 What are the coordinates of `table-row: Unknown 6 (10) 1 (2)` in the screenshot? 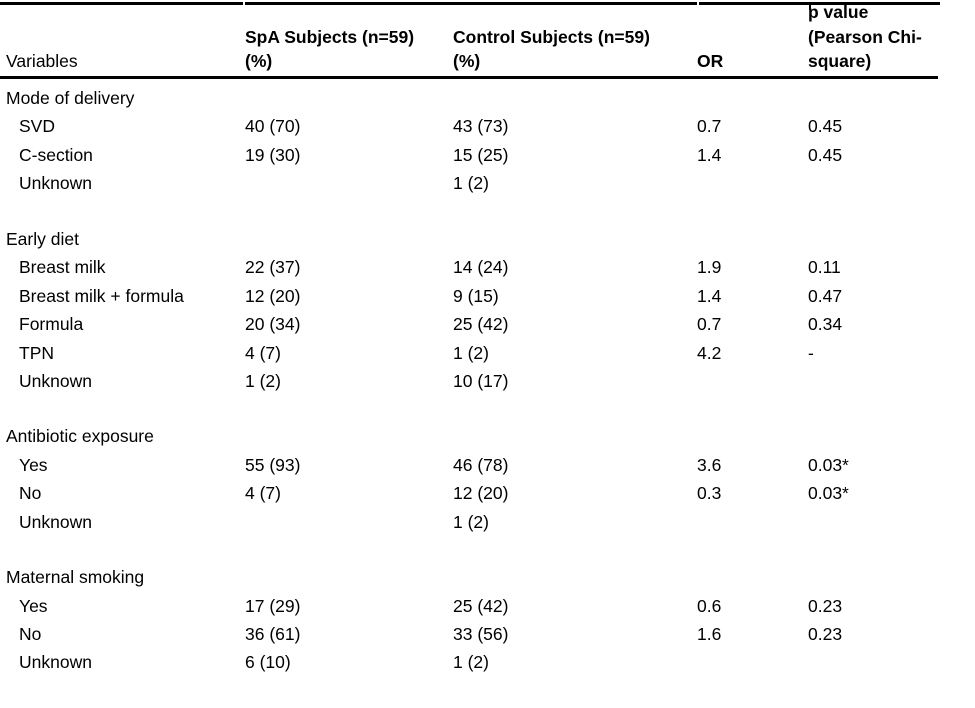 It's located at (490, 662).